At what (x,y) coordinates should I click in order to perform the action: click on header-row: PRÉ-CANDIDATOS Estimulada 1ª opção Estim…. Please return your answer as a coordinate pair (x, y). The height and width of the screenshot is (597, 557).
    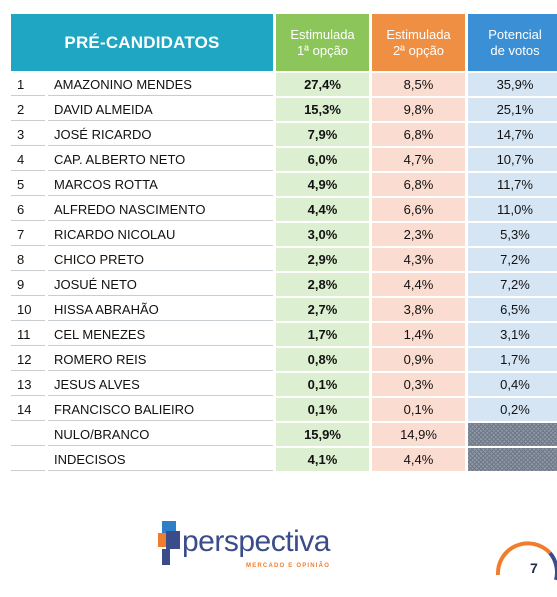
    Looking at the image, I should click on (284, 42).